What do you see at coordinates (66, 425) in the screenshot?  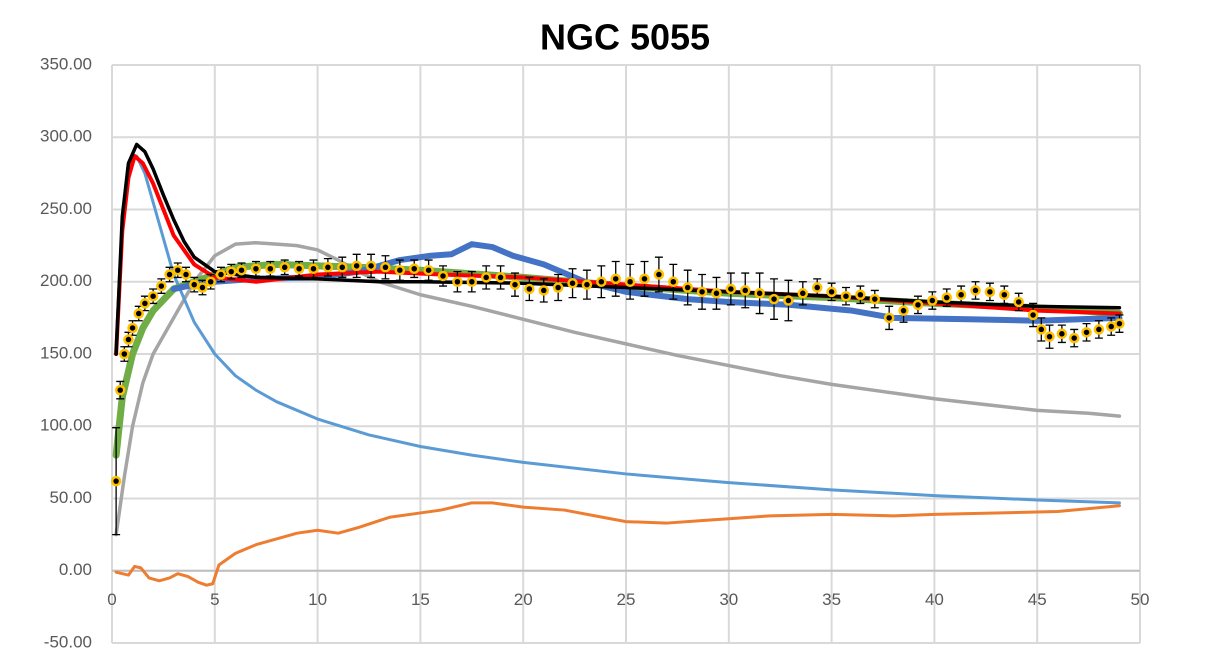 I see `y-tick-label: 100.00` at bounding box center [66, 425].